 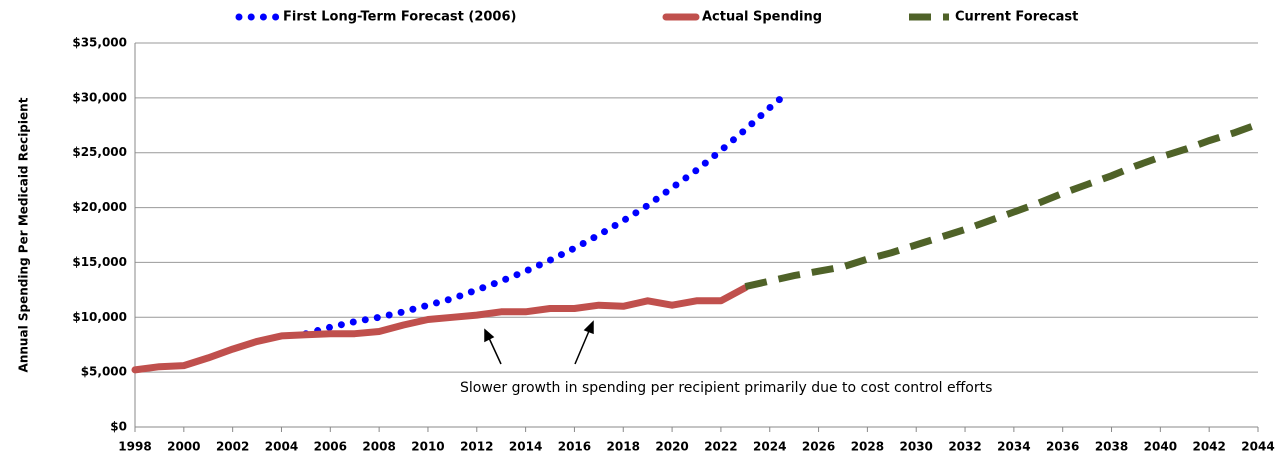 I want to click on x-tick-label: 2040, so click(x=1160, y=447).